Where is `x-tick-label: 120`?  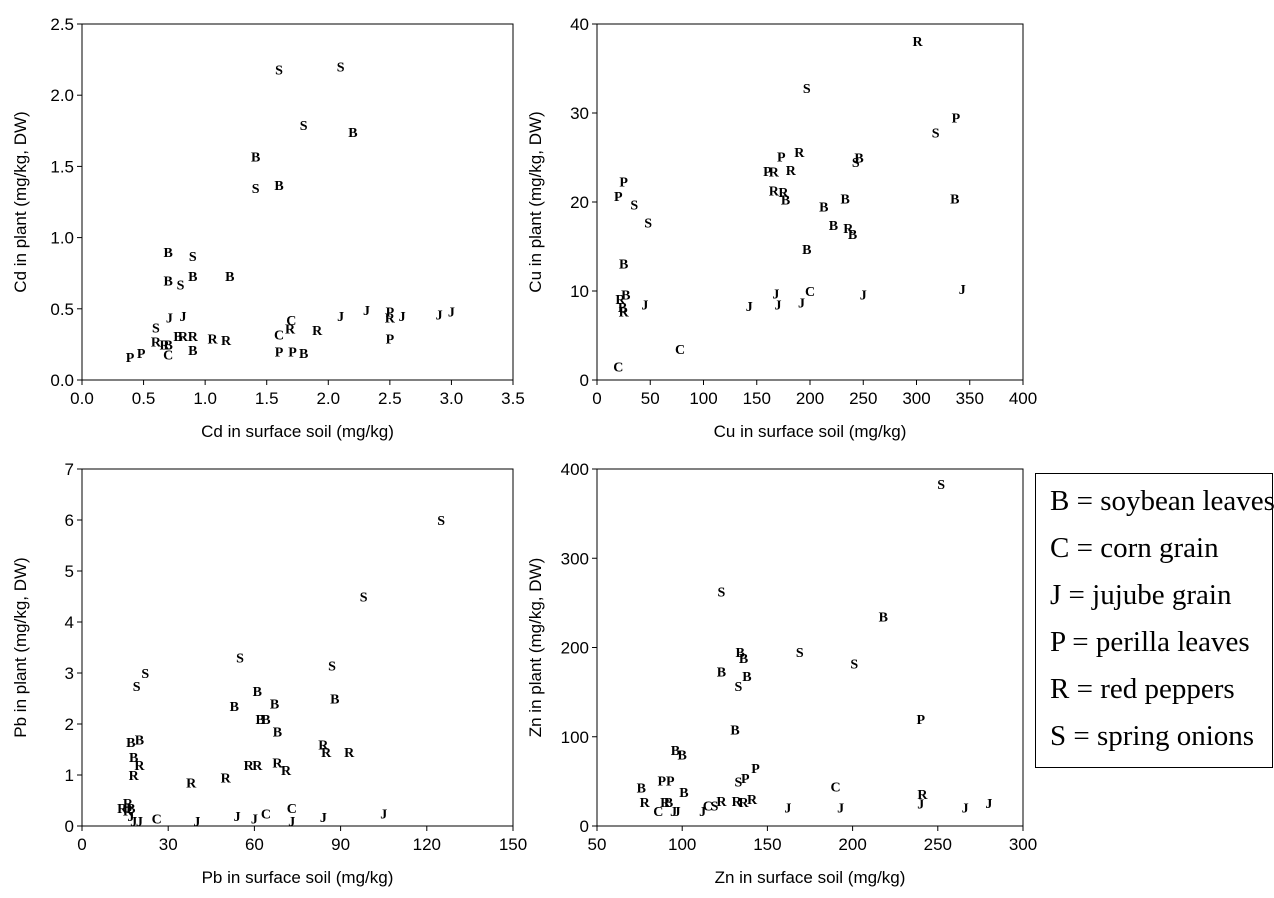
x-tick-label: 120 is located at coordinates (427, 844).